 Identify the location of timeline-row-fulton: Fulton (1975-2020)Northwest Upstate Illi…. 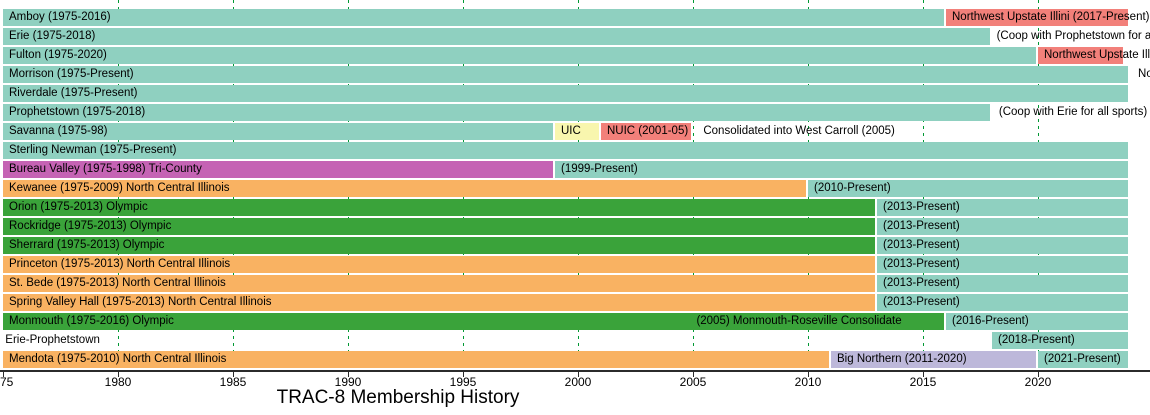
(575, 55).